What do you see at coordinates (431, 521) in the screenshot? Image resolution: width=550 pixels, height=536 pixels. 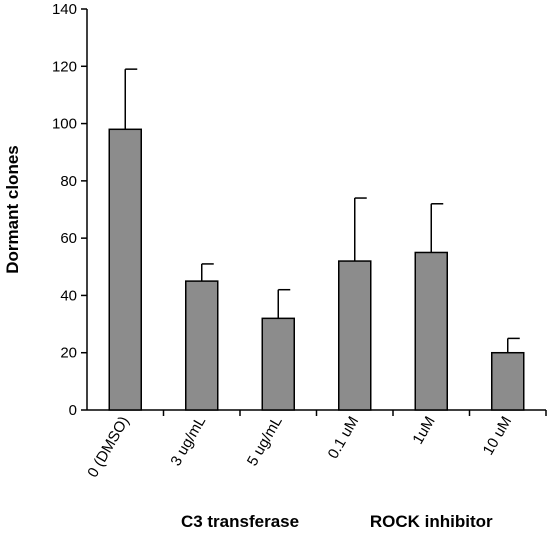 I see `group-label-1: ROCK inhibitor` at bounding box center [431, 521].